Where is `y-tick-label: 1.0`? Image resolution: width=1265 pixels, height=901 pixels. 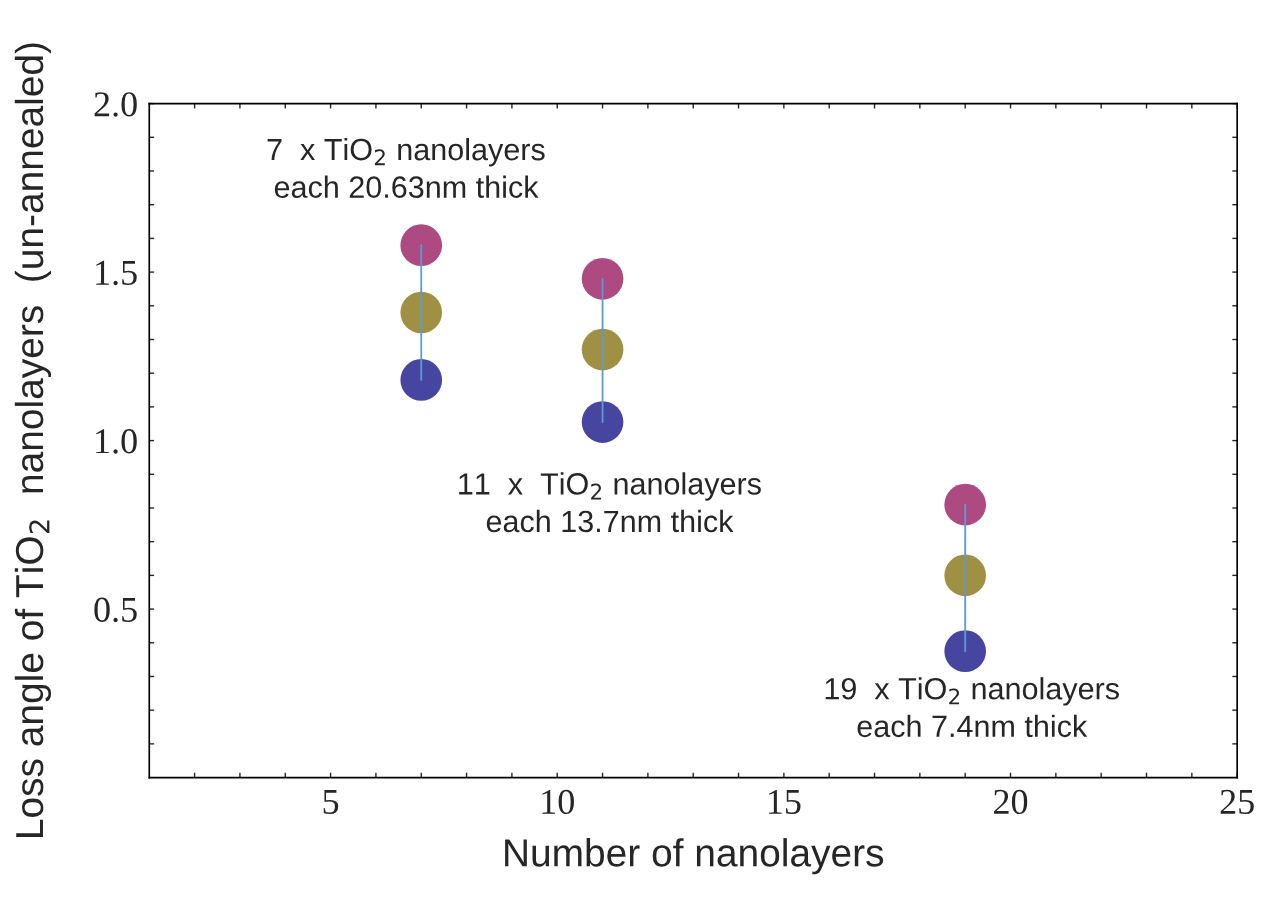
y-tick-label: 1.0 is located at coordinates (116, 441).